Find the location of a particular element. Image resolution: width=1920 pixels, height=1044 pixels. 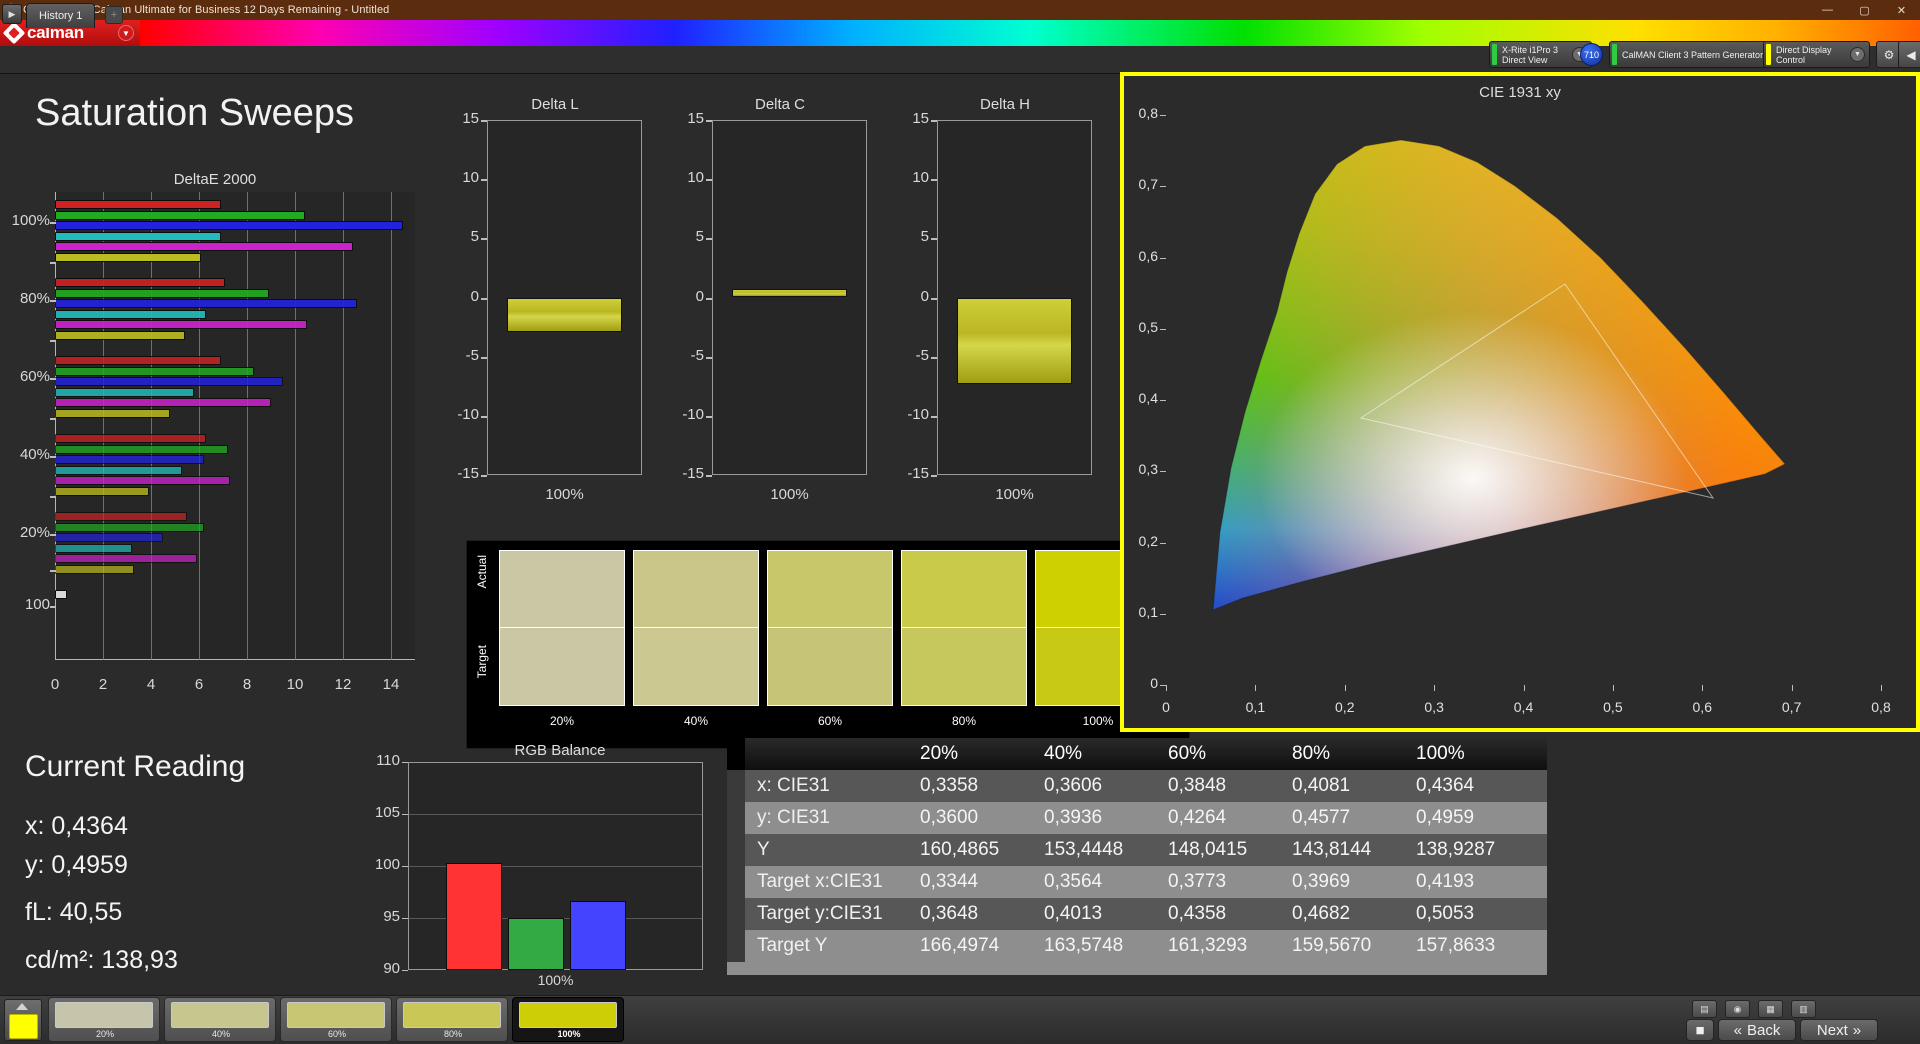

pattern-swatch-chip is located at coordinates (452, 1015).